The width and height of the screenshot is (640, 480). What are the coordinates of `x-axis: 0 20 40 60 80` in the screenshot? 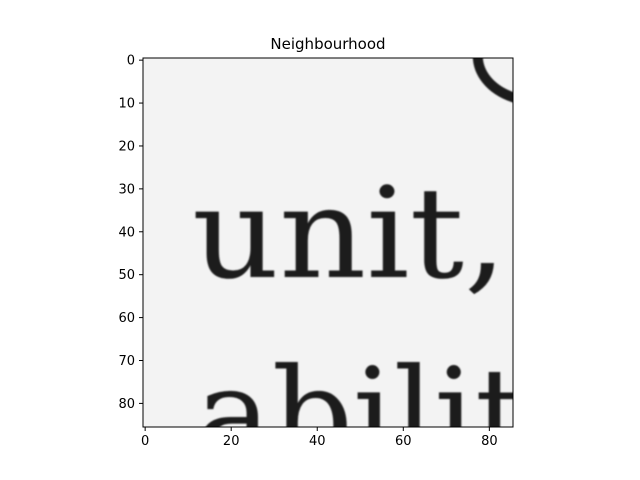 It's located at (319, 438).